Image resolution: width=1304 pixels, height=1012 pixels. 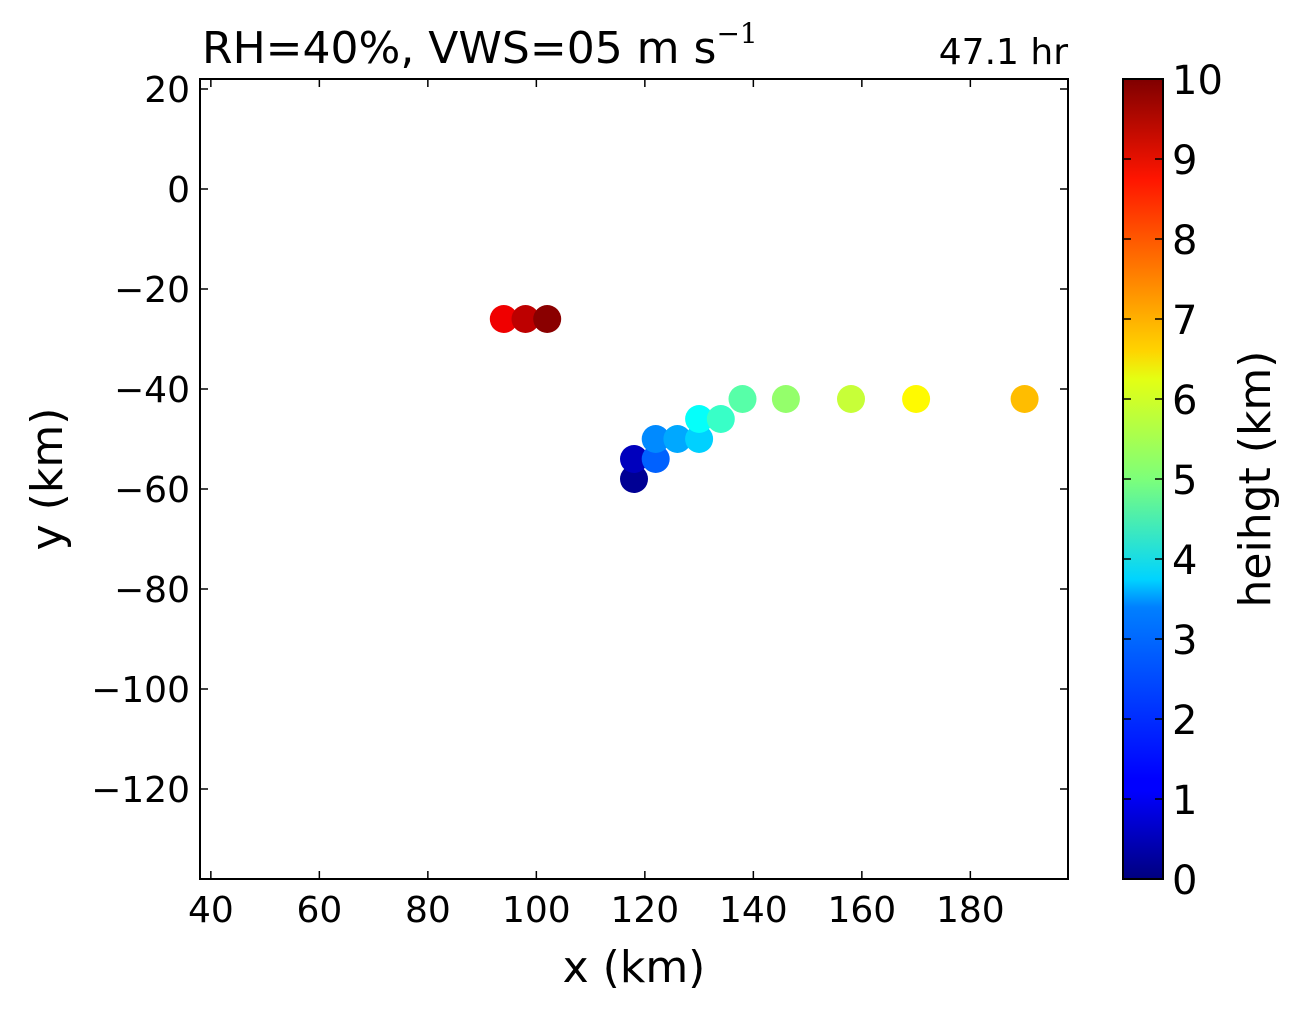 I want to click on time-label: 47.1 hr, so click(x=1003, y=52).